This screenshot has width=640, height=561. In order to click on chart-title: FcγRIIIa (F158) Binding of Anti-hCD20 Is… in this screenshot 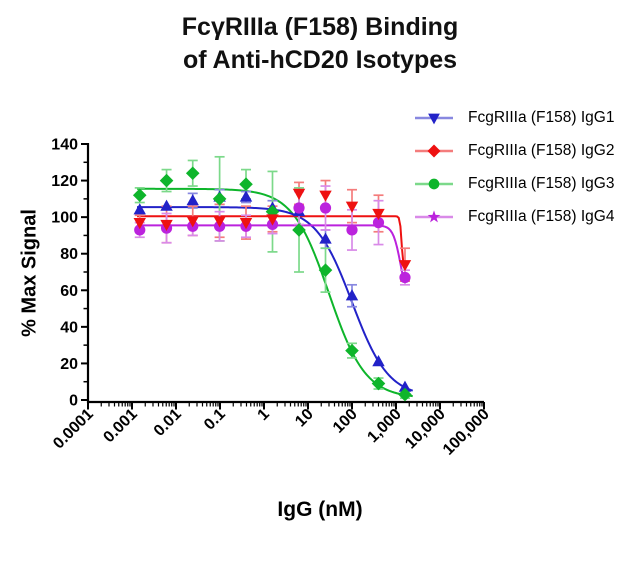, I will do `click(320, 44)`.